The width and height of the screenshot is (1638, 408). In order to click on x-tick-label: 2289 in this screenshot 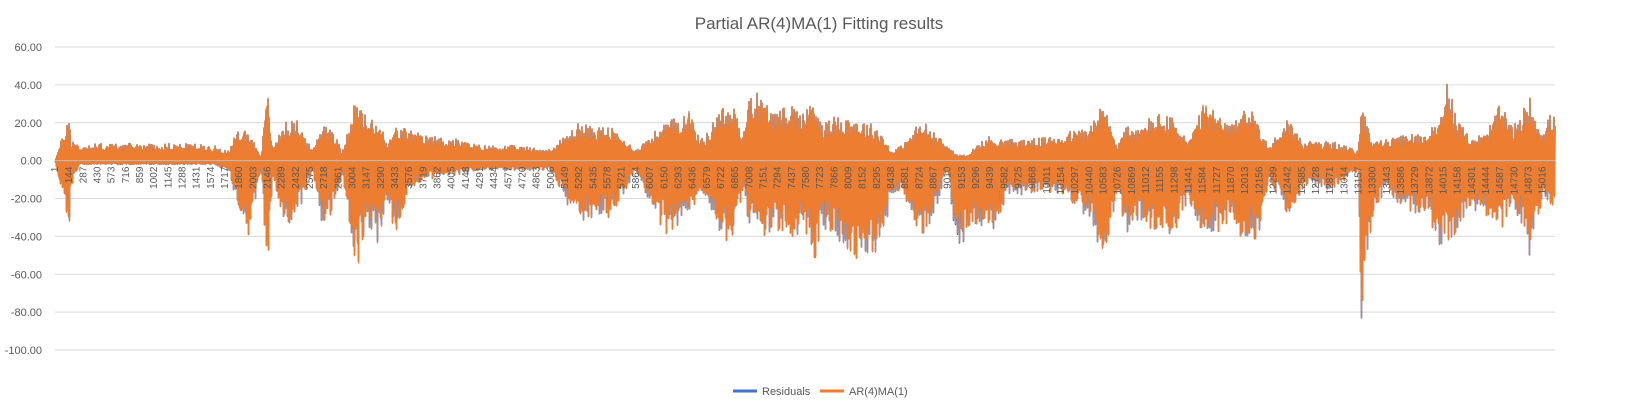, I will do `click(282, 177)`.